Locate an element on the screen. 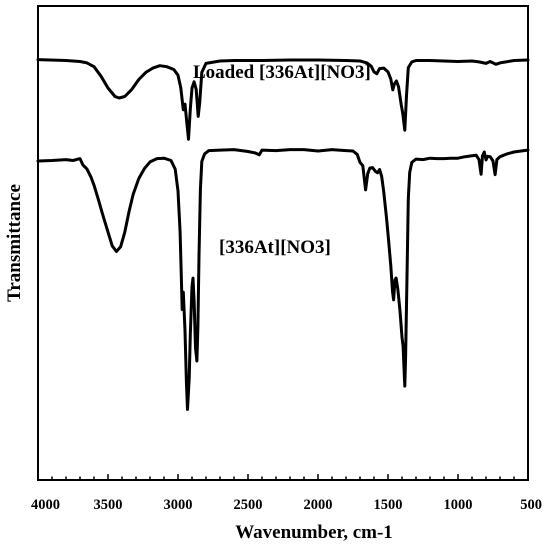 This screenshot has height=550, width=547. x-tick-label: 4000 is located at coordinates (45, 505).